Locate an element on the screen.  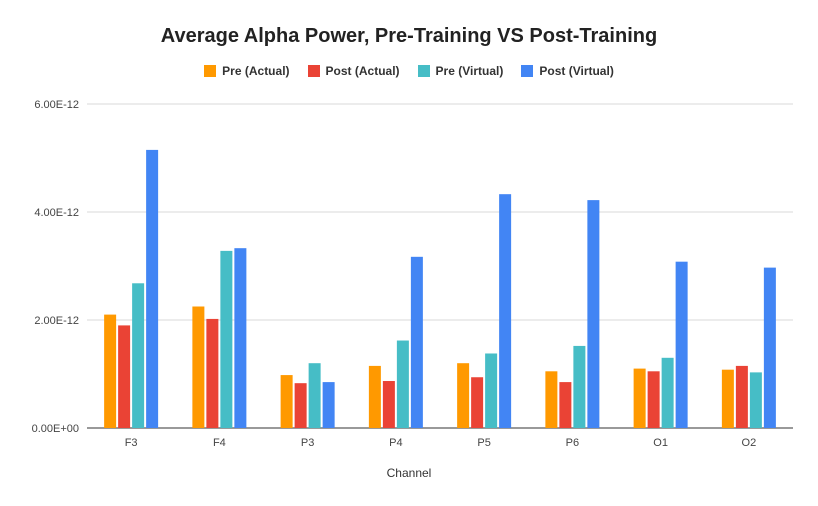
legend-item-pre-actual: Pre (Actual) is located at coordinates (247, 71).